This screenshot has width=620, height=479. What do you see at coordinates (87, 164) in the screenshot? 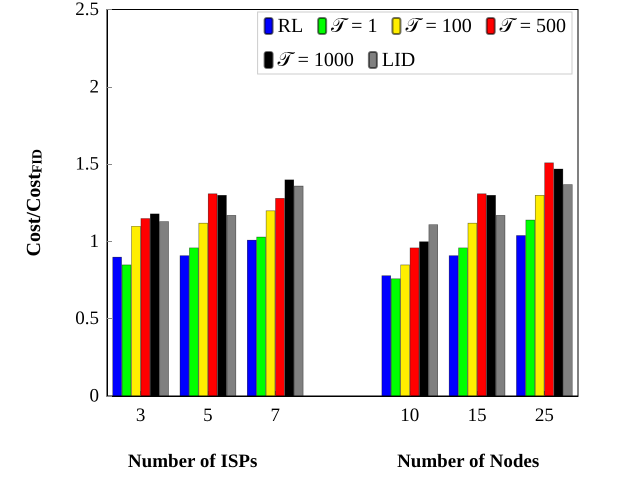
I see `y-tick-label: 1.5` at bounding box center [87, 164].